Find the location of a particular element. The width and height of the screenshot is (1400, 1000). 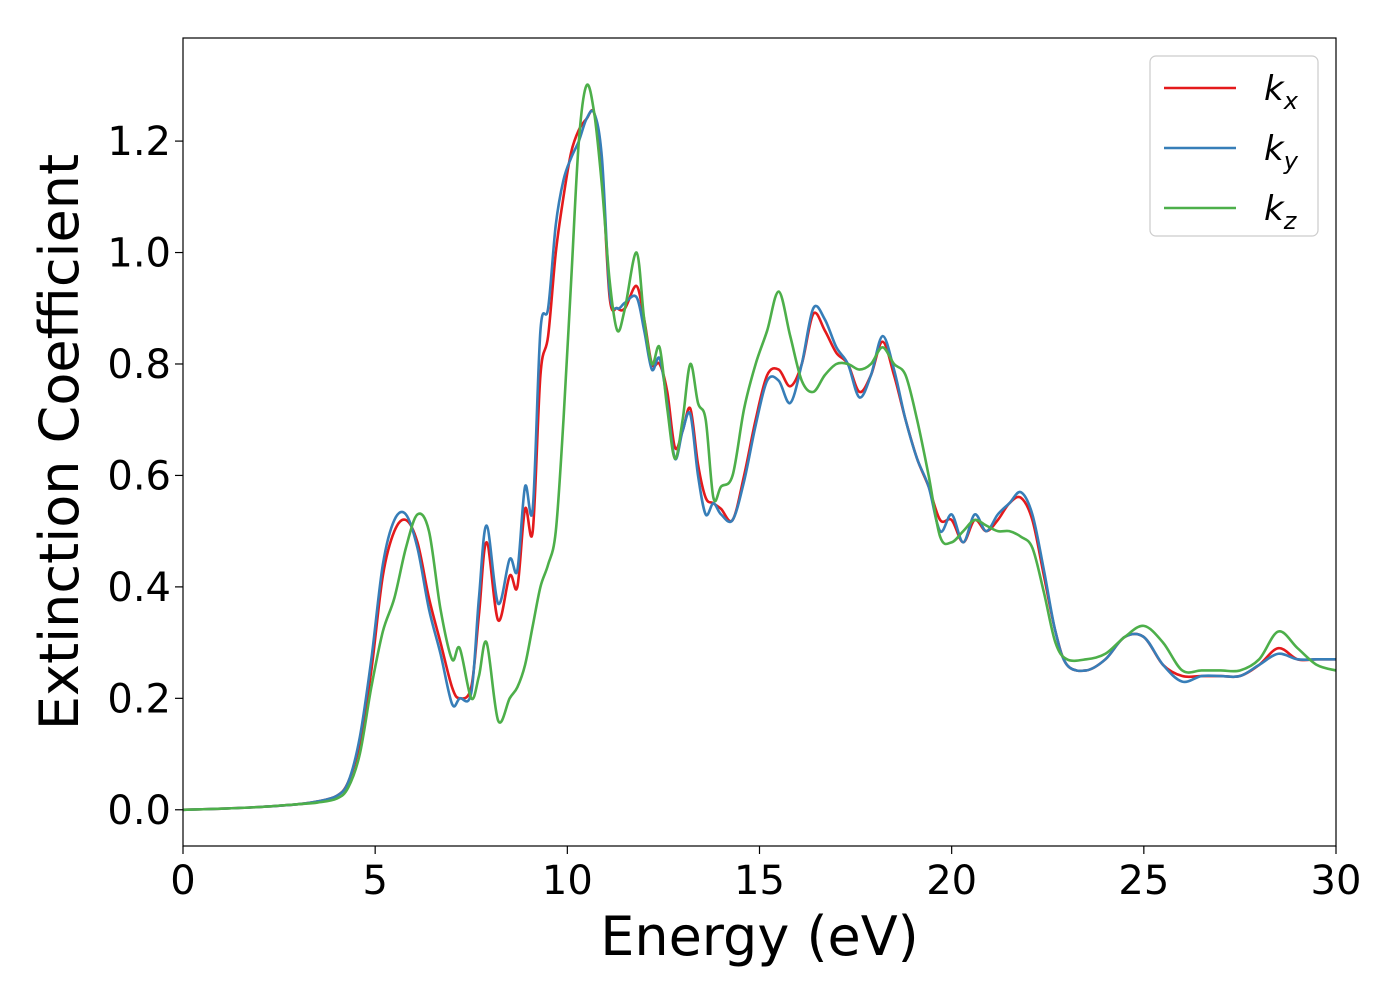

x-axis-ticks: 0 5 10 15 20 25 30 is located at coordinates (765, 875).